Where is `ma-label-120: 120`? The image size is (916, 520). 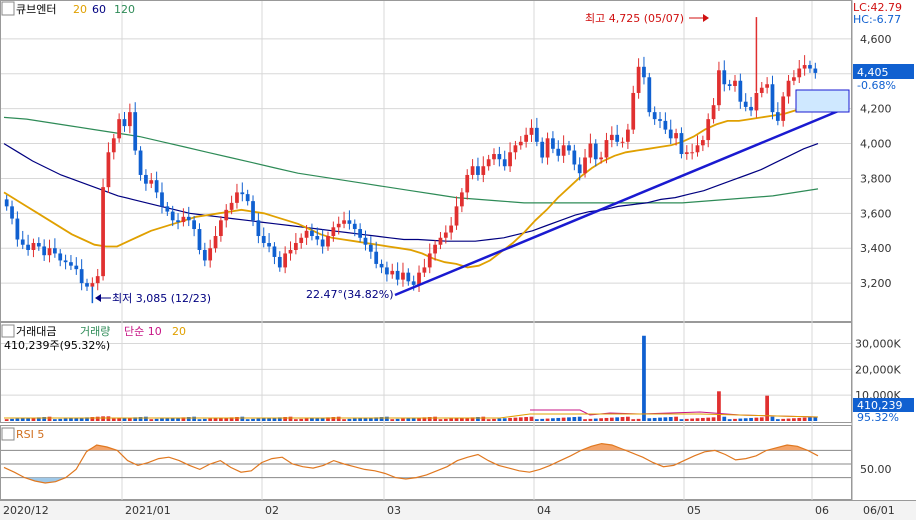
ma-label-120: 120 is located at coordinates (124, 9).